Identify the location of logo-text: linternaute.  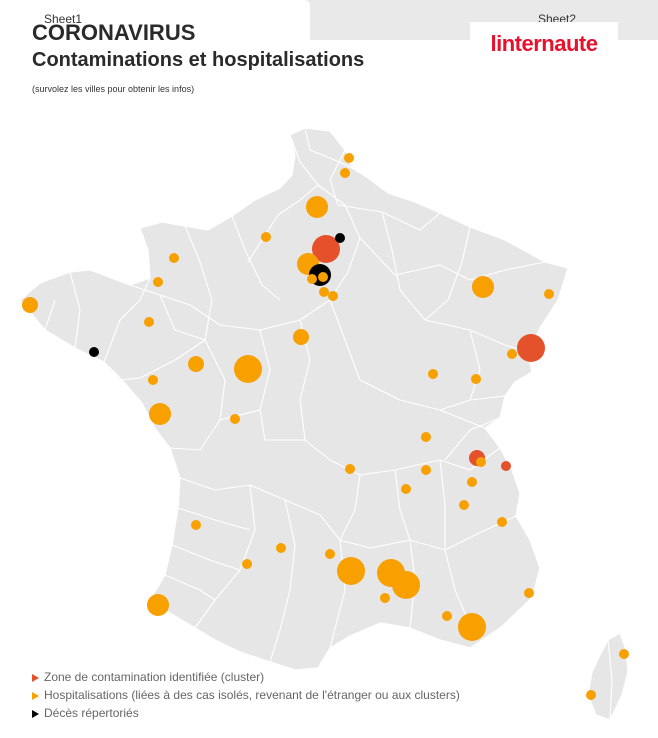
(544, 43).